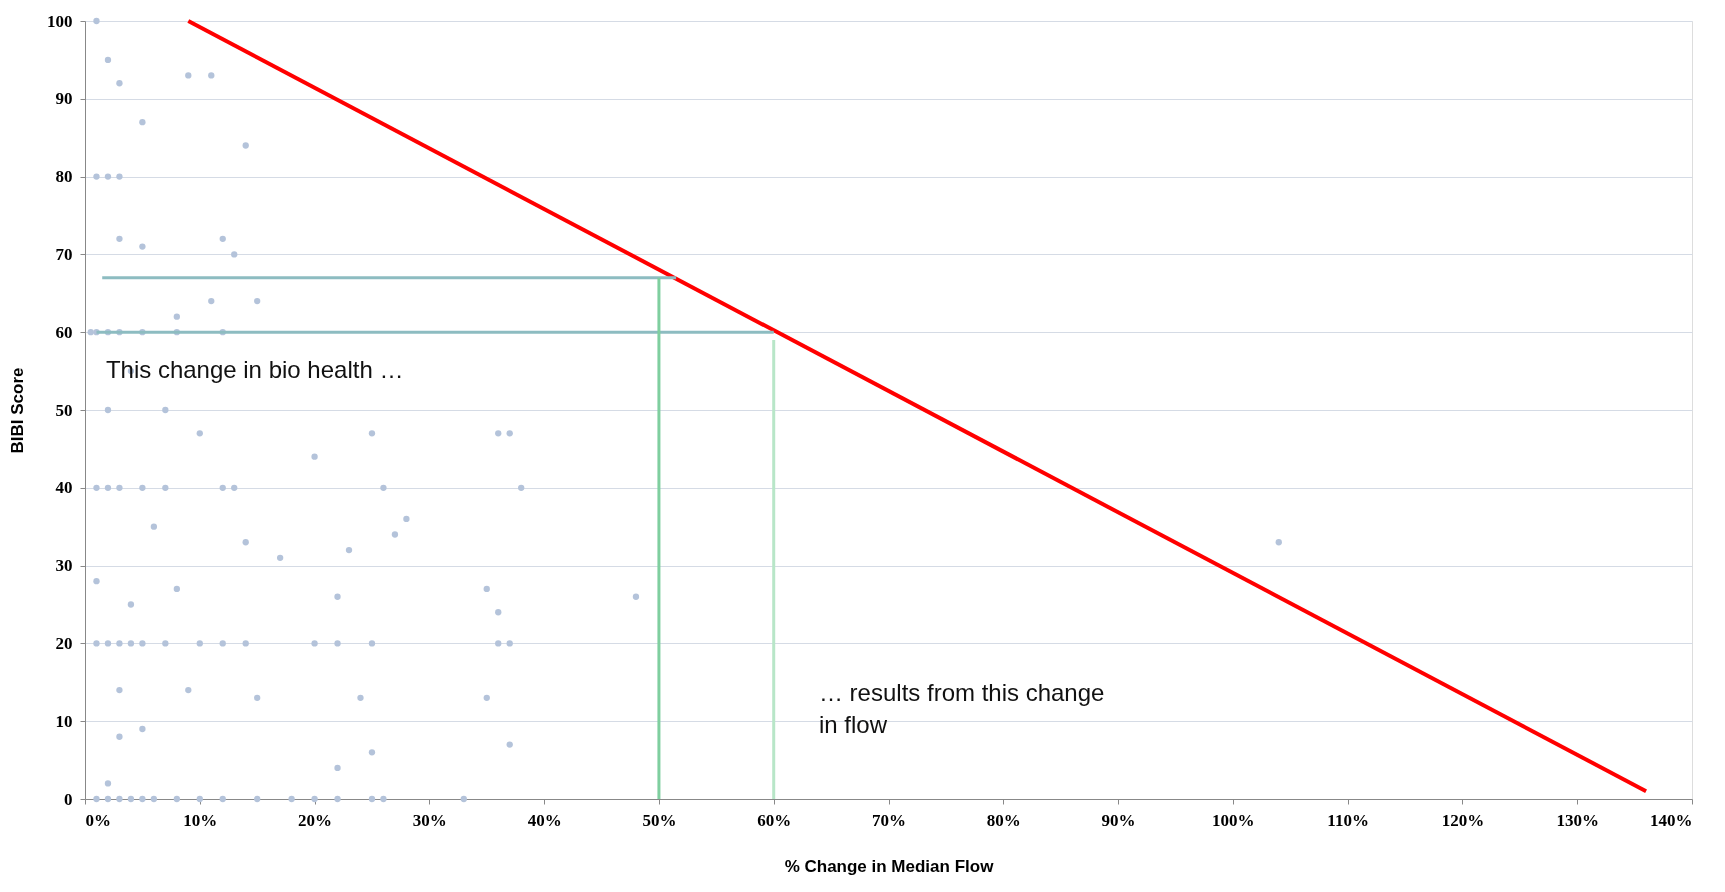 This screenshot has width=1725, height=892. I want to click on x-tick-label: 100%, so click(1233, 820).